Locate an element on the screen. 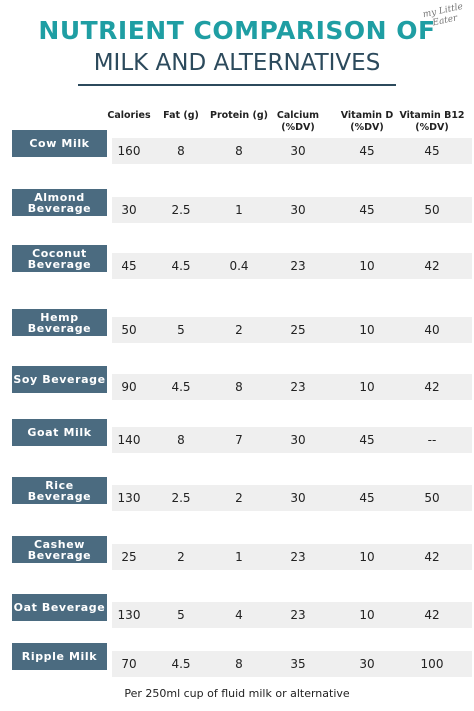 This screenshot has width=474, height=711. column-header: Vitamin D (%DV) is located at coordinates (367, 121).